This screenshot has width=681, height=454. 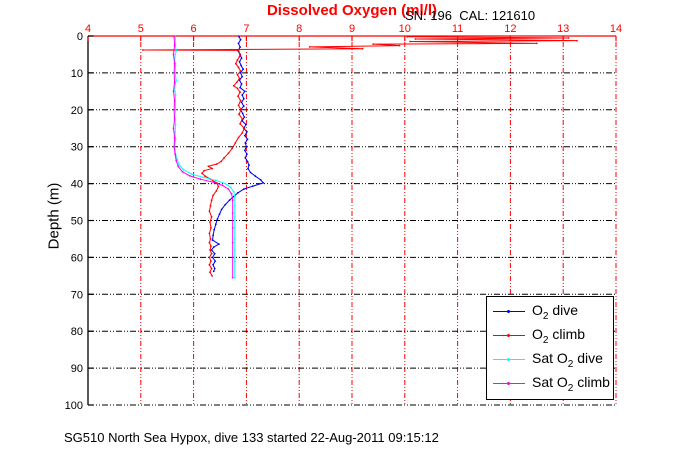 What do you see at coordinates (567, 360) in the screenshot?
I see `legend-label-sat-o2-dive: Sat O2 dive` at bounding box center [567, 360].